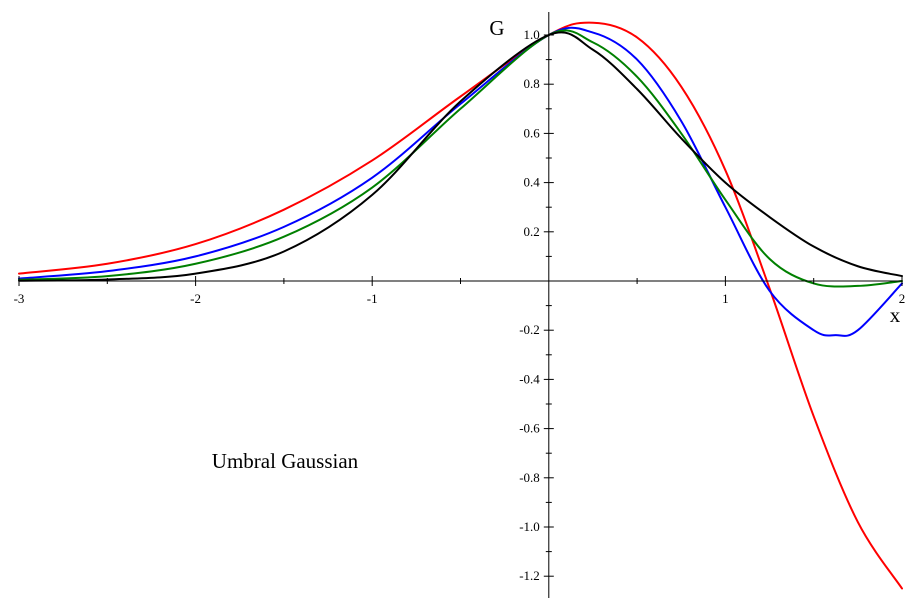  Describe the element at coordinates (532, 182) in the screenshot. I see `y-tick-label: 0.4` at that location.